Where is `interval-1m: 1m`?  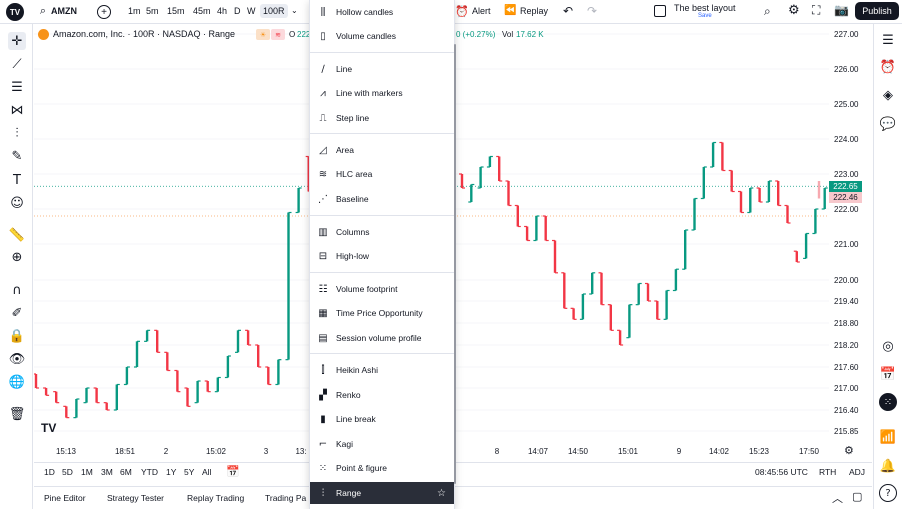
interval-1m: 1m is located at coordinates (134, 11).